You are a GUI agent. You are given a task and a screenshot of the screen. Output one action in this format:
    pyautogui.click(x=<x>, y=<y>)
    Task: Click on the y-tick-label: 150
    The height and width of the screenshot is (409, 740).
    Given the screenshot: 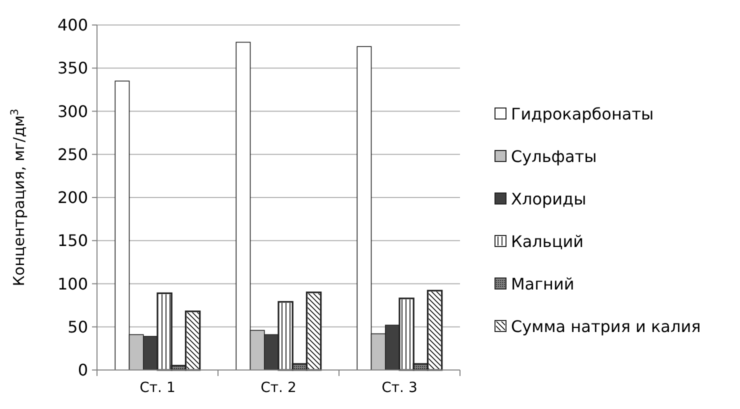 What is the action you would take?
    pyautogui.click(x=72, y=240)
    